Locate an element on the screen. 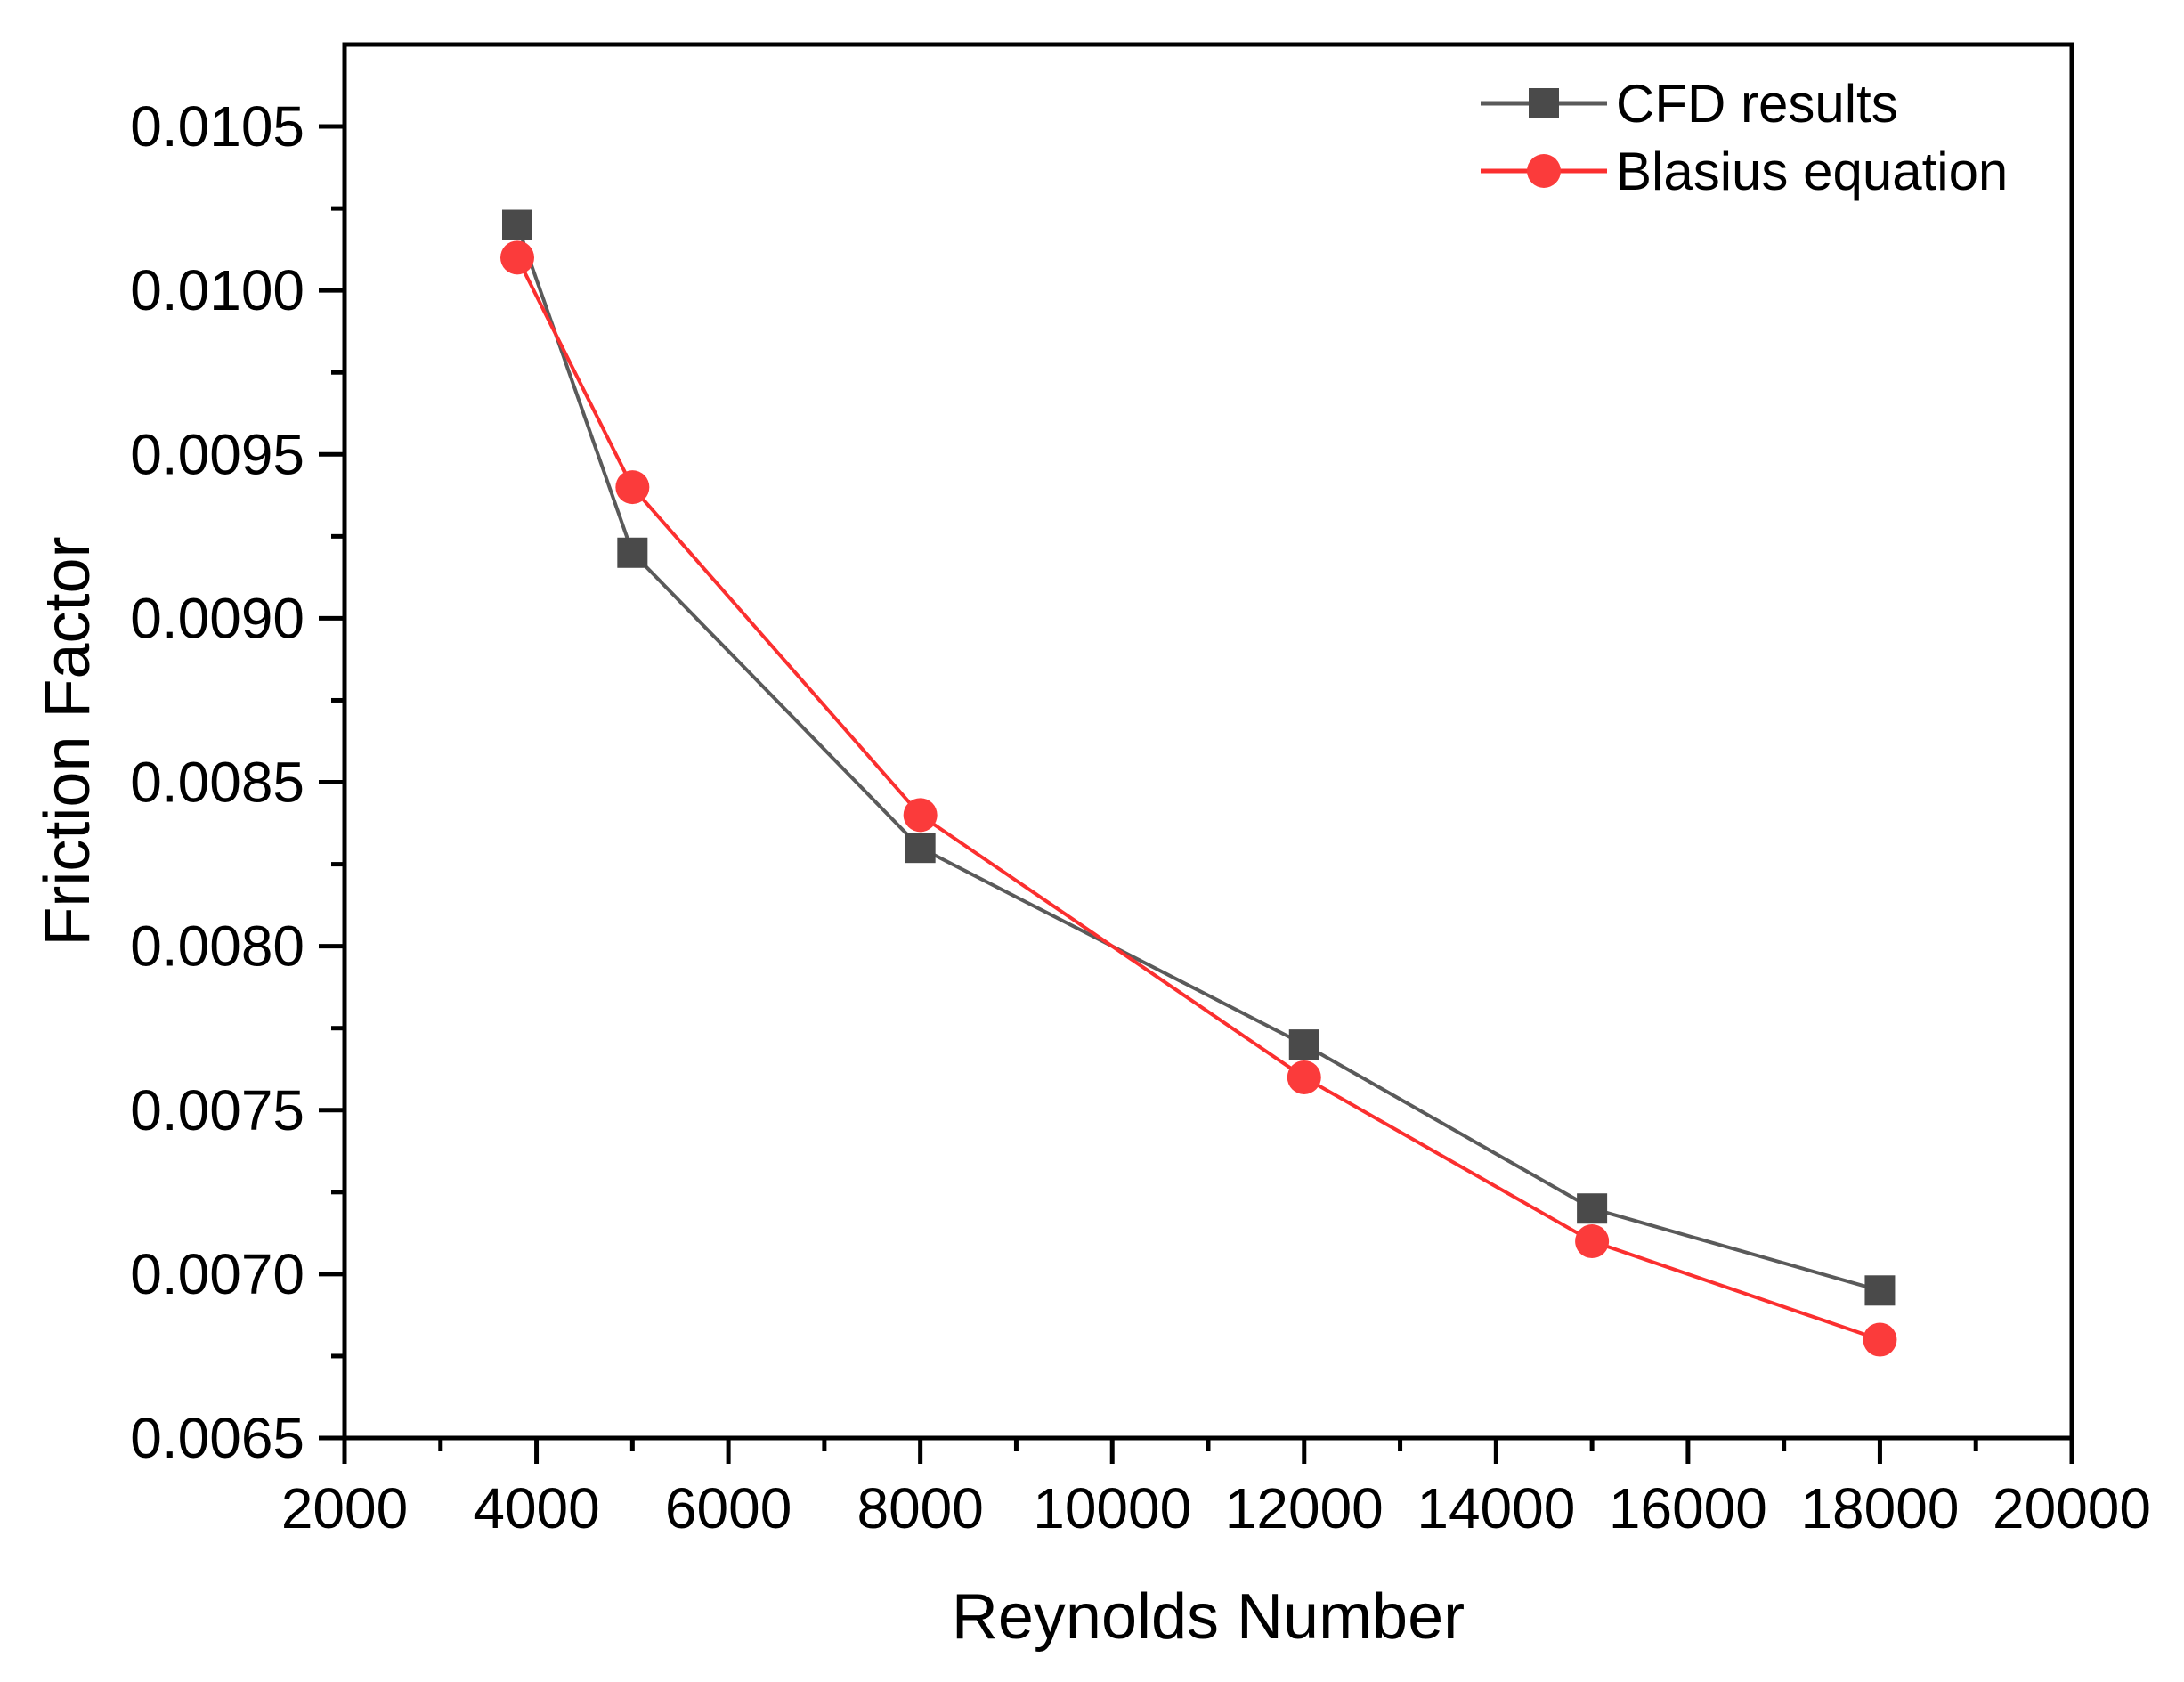 This screenshot has height=1682, width=2184. y-axis-tick-label: 0.0105 is located at coordinates (217, 126).